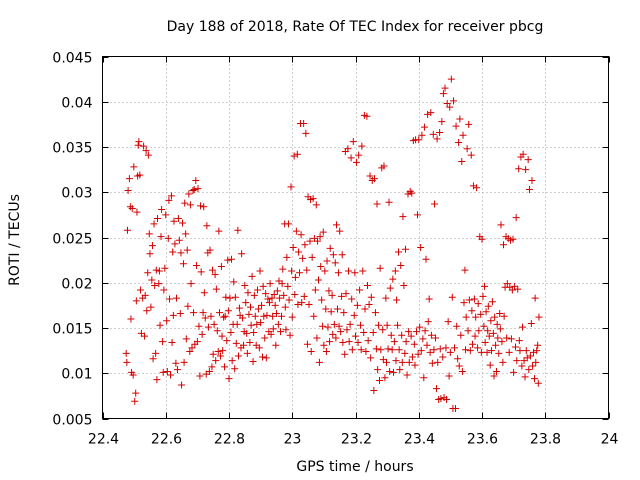 This screenshot has height=480, width=640. I want to click on x-tick-label: 22.4, so click(103, 440).